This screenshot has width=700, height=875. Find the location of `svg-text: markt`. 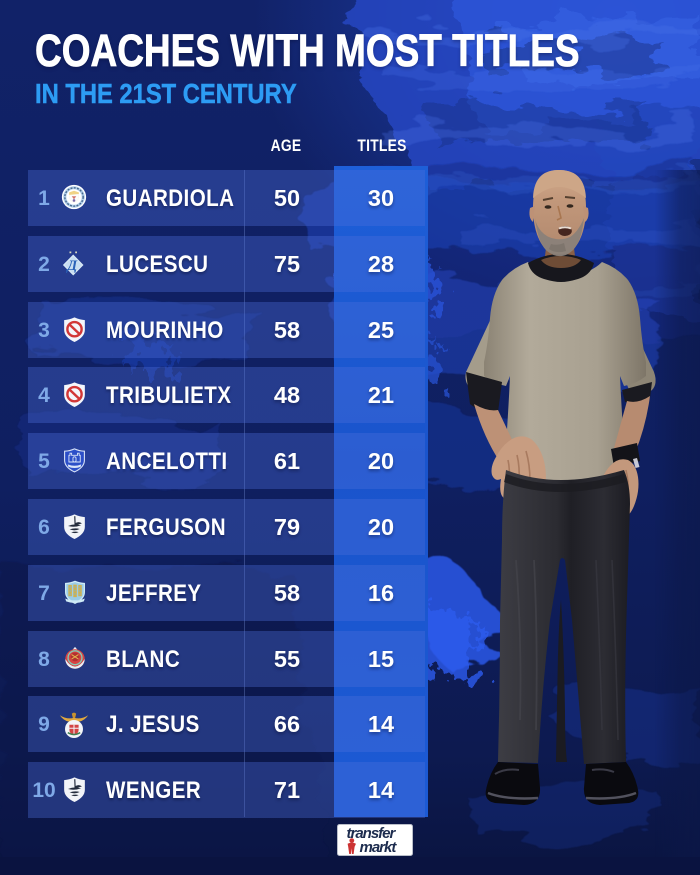

svg-text: markt is located at coordinates (379, 847).